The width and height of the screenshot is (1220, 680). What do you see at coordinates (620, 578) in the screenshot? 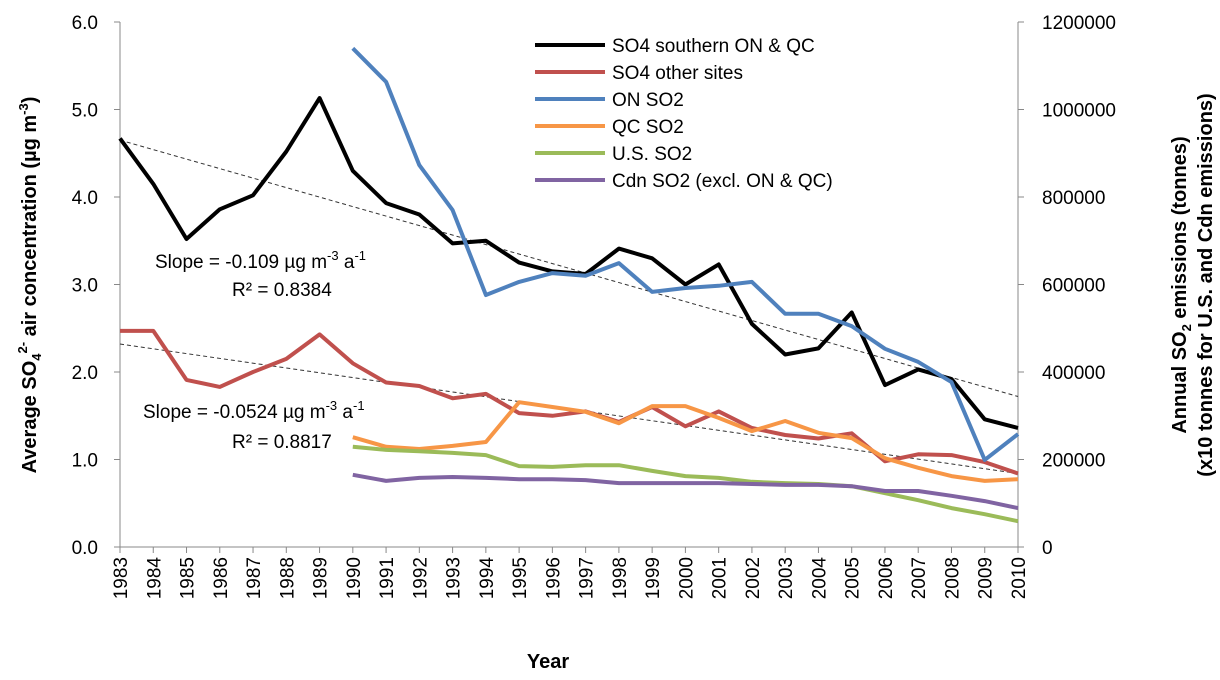
I see `x-tick-label: 1998` at bounding box center [620, 578].